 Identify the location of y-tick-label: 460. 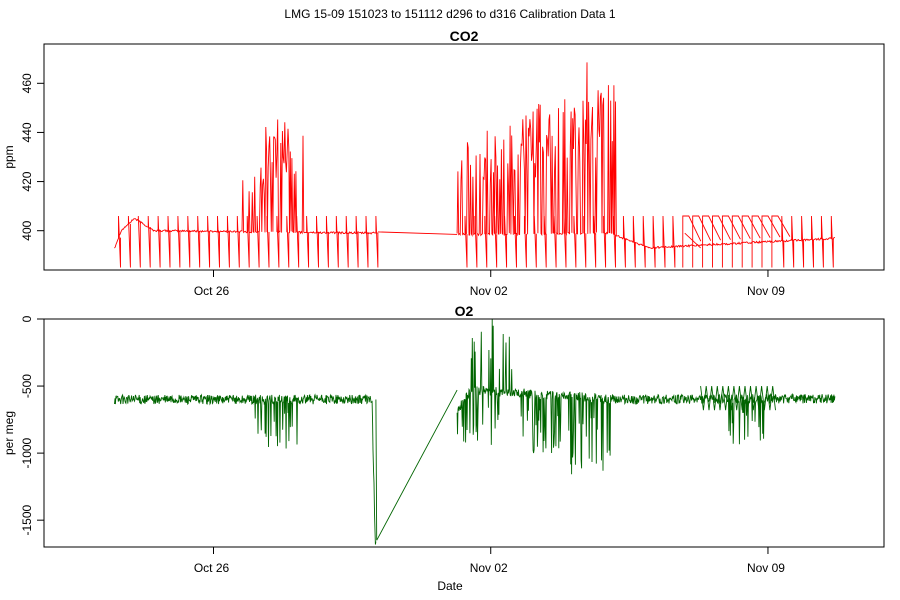
(27, 83).